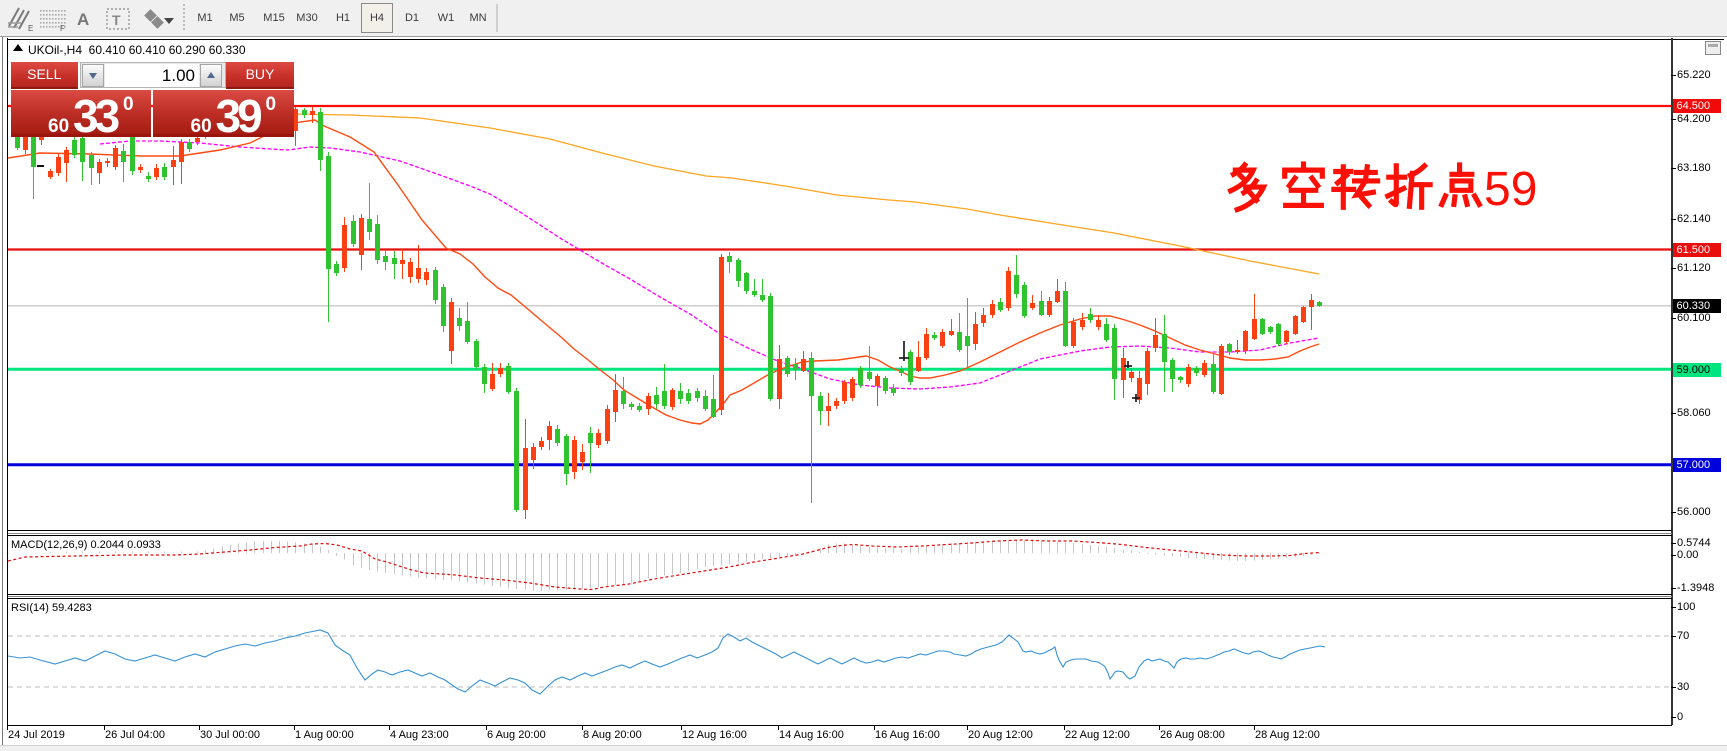 This screenshot has height=751, width=1727. I want to click on svg-text: A, so click(83, 19).